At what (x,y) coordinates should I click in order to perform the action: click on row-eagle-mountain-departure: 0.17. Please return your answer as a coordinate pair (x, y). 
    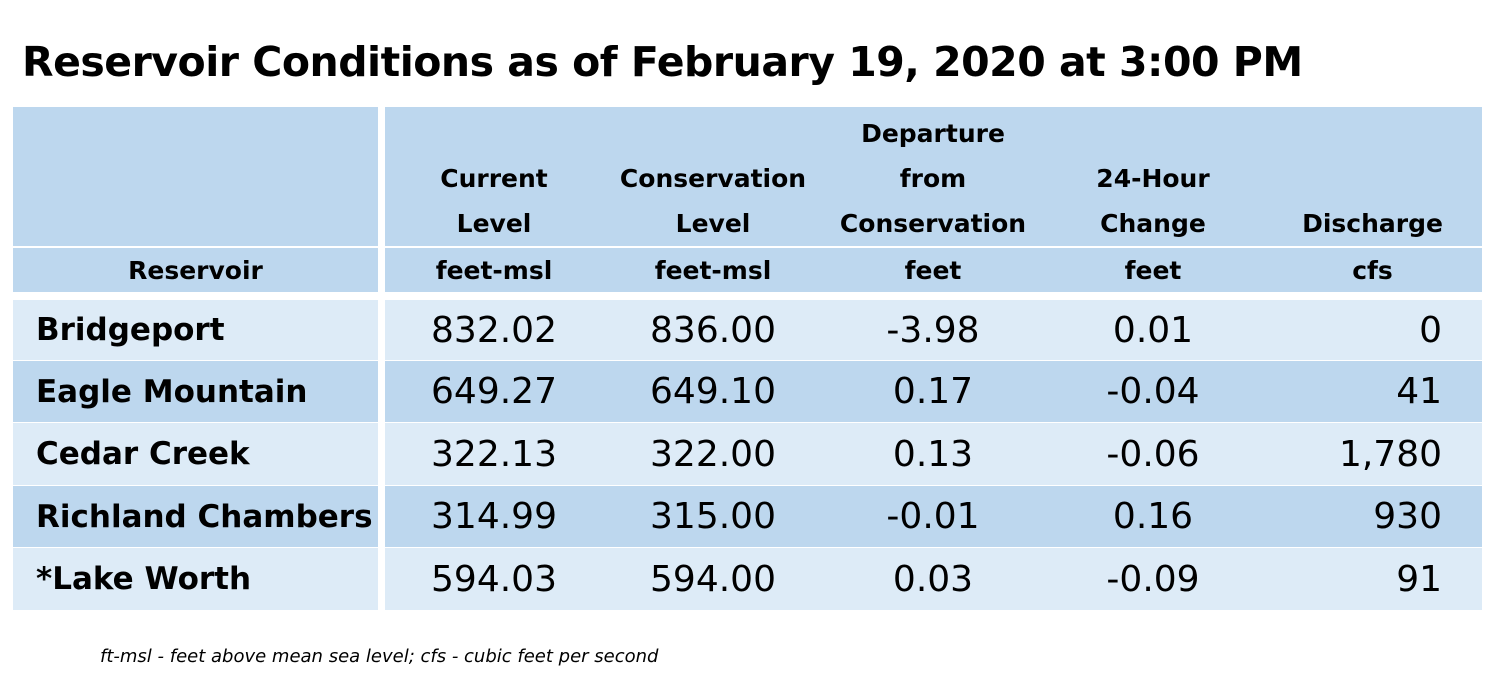
    Looking at the image, I should click on (933, 391).